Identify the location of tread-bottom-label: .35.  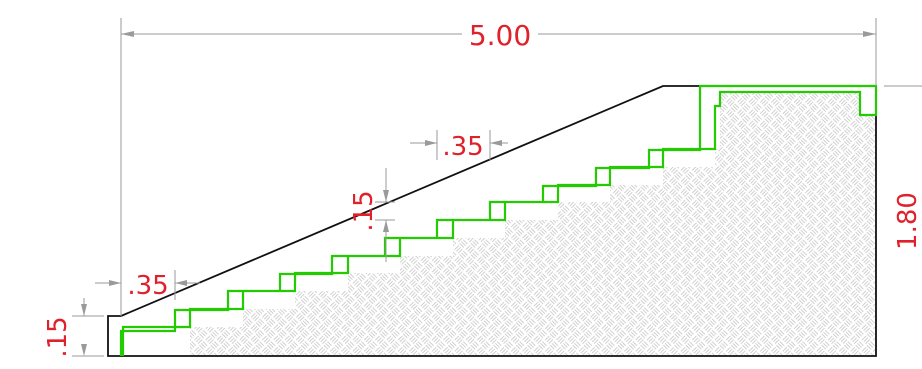
(147, 286).